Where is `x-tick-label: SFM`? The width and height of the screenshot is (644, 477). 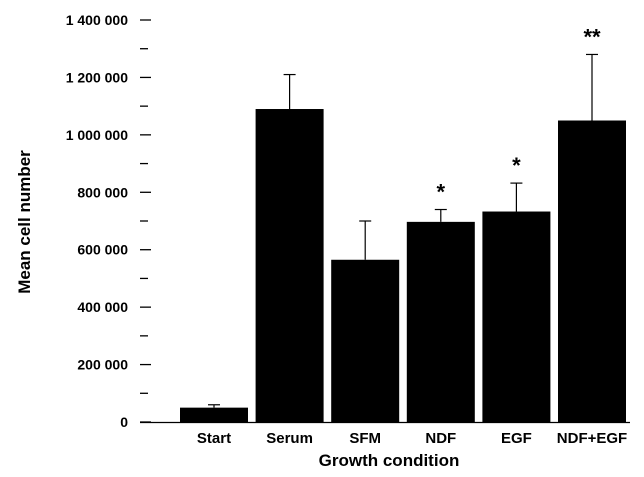
x-tick-label: SFM is located at coordinates (365, 438).